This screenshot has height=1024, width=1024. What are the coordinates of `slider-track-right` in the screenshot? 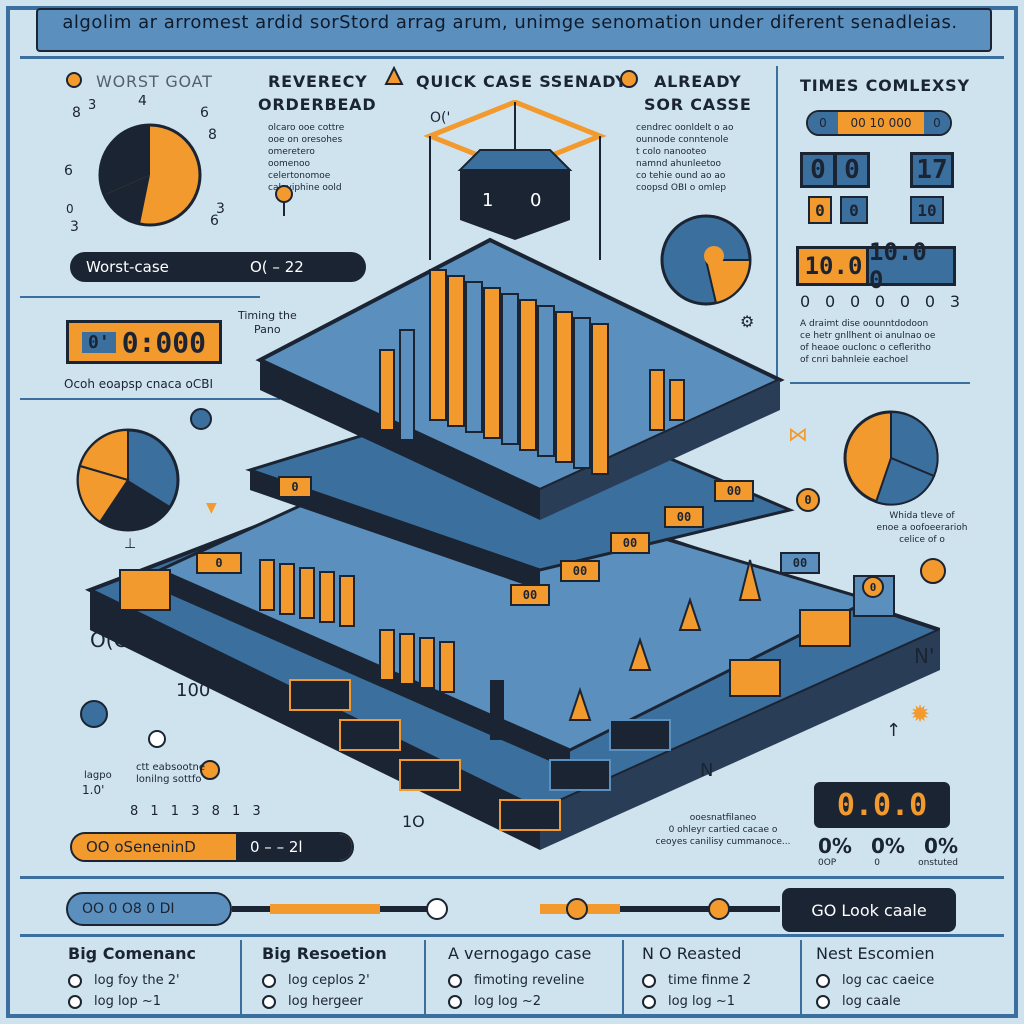 It's located at (660, 909).